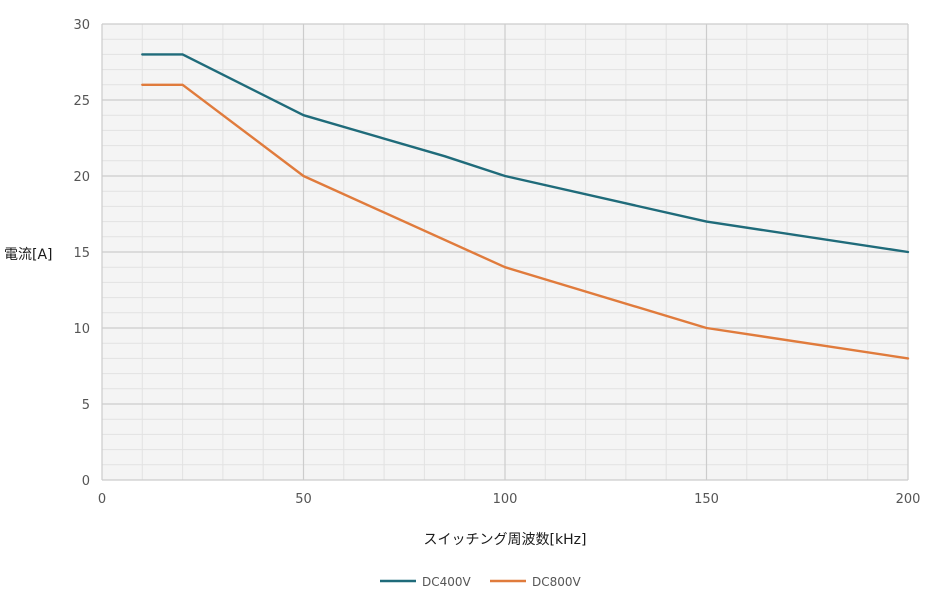  Describe the element at coordinates (81, 25) in the screenshot. I see `y-tick-label: 30` at that location.